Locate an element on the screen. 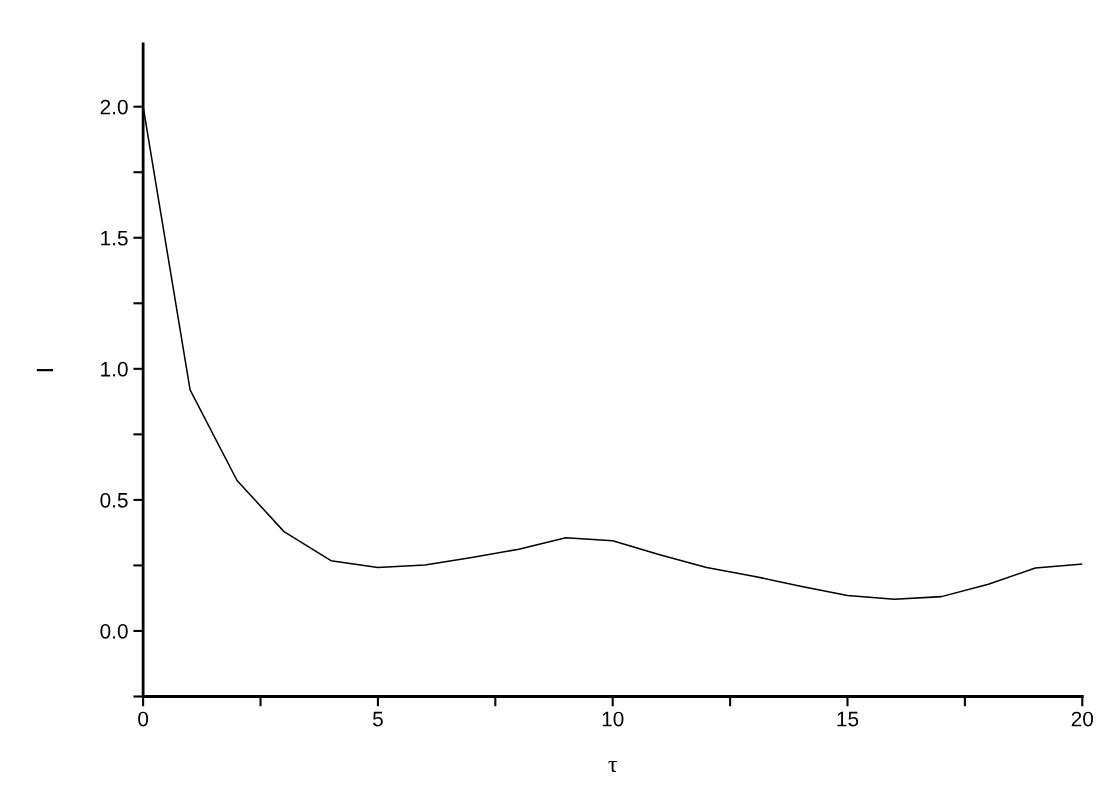  x-axis-title: τ is located at coordinates (612, 767).